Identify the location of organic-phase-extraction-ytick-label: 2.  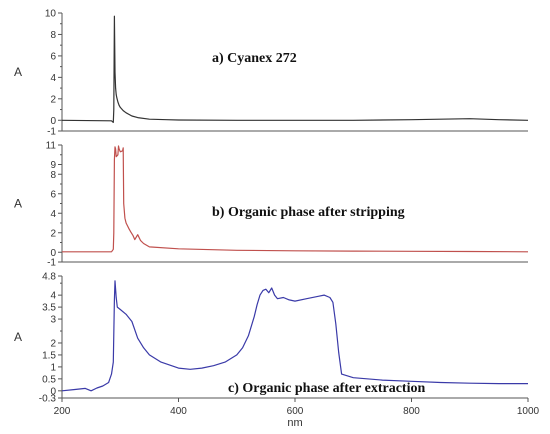
(53, 343).